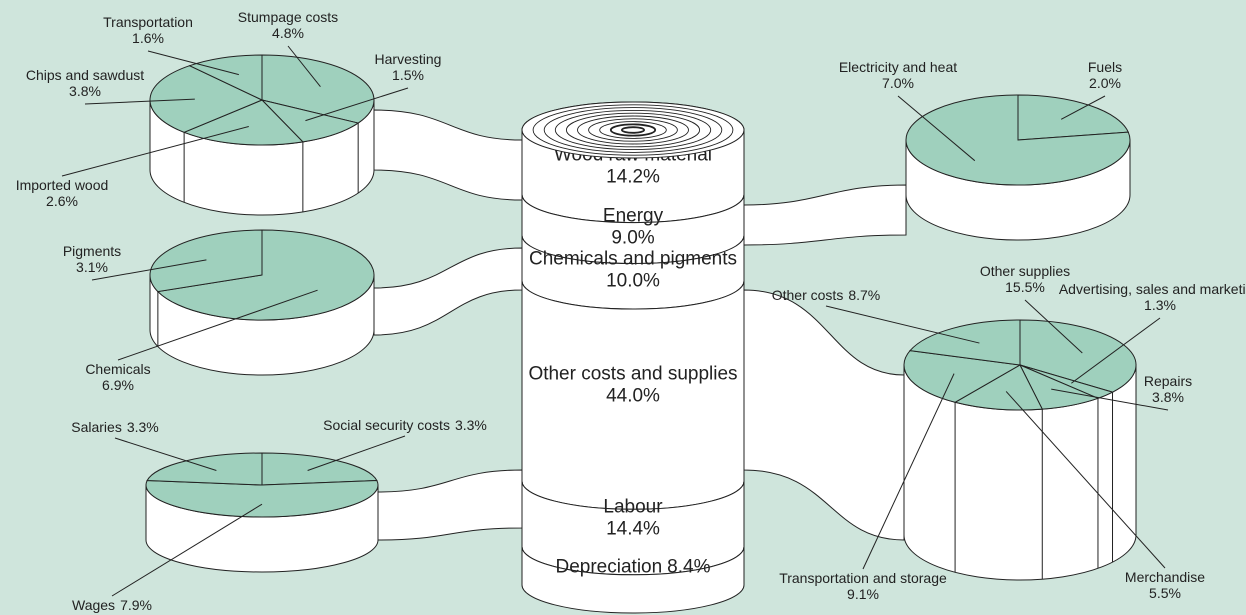  I want to click on label: Social security costs 3.3%, so click(405, 425).